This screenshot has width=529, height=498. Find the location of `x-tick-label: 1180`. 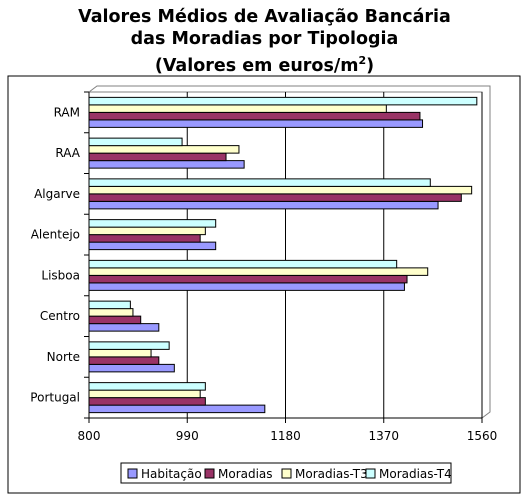

x-tick-label: 1180 is located at coordinates (285, 436).